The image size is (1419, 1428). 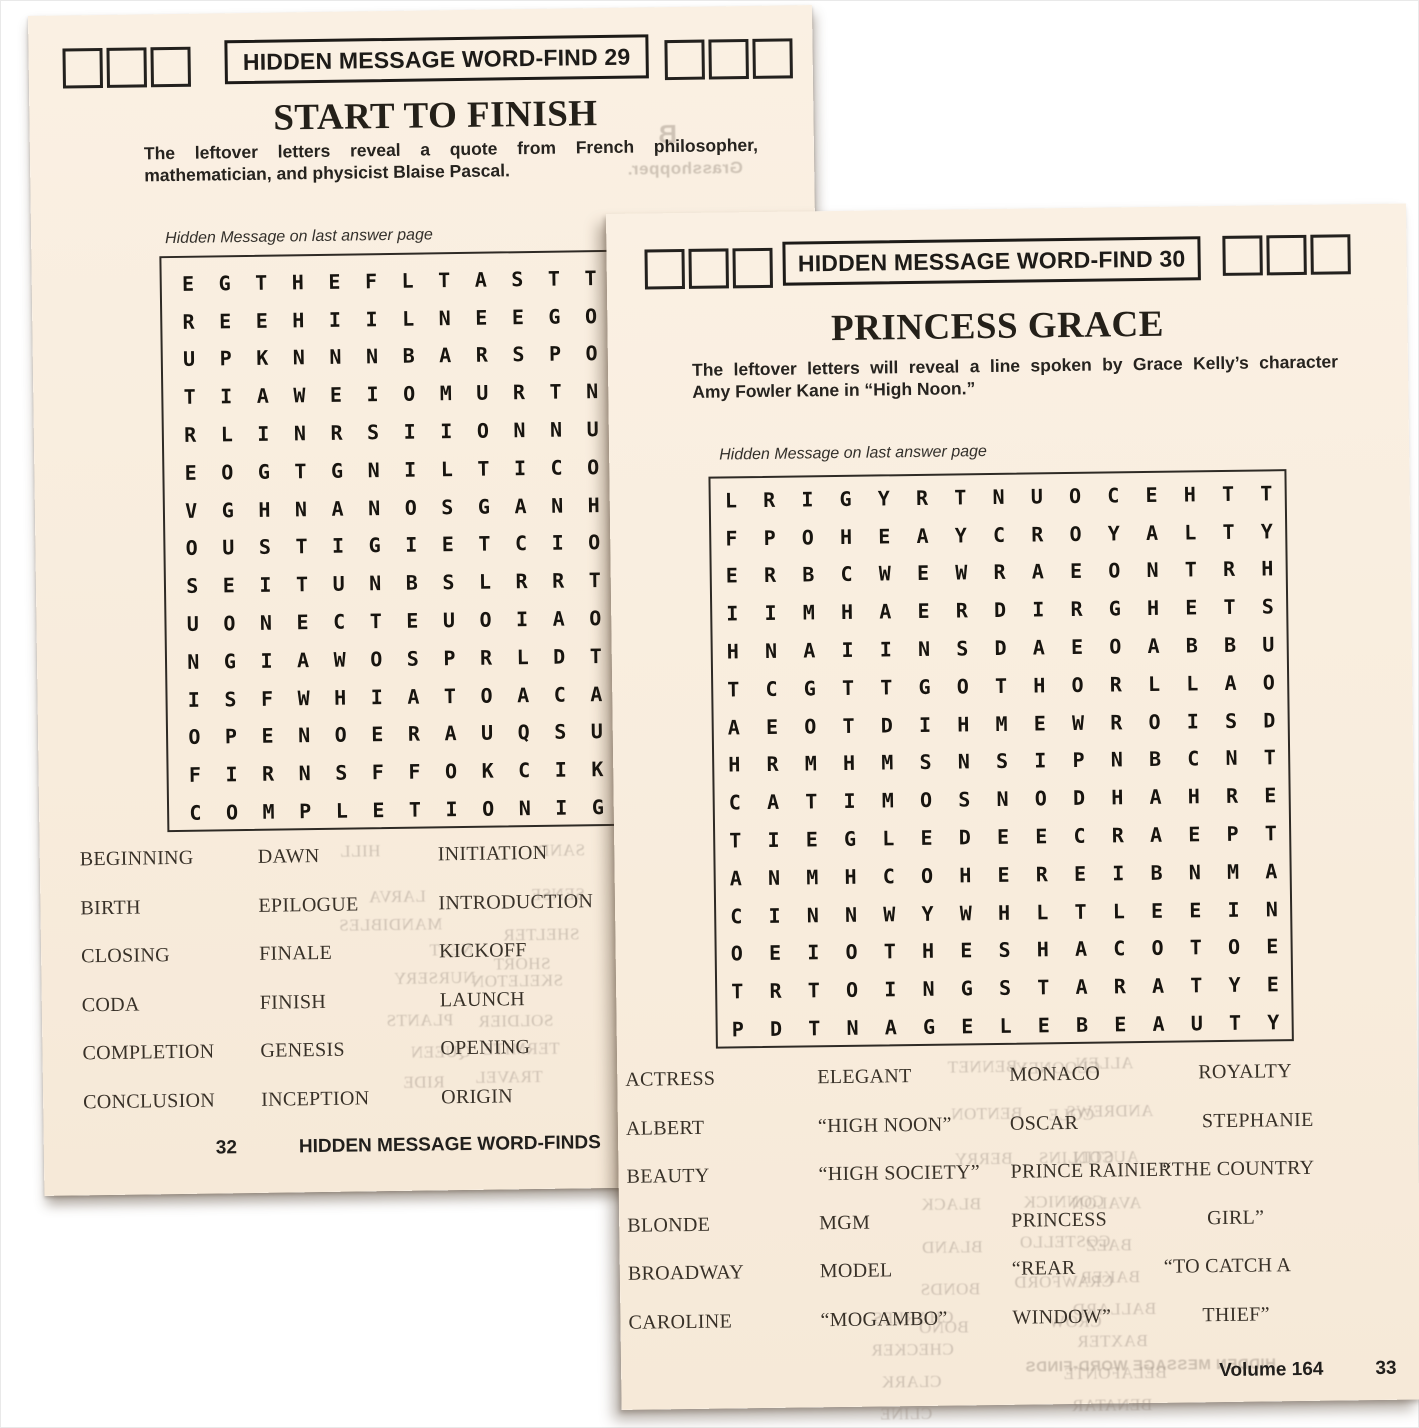 What do you see at coordinates (1271, 1370) in the screenshot?
I see `right-volume-label: Volume 164` at bounding box center [1271, 1370].